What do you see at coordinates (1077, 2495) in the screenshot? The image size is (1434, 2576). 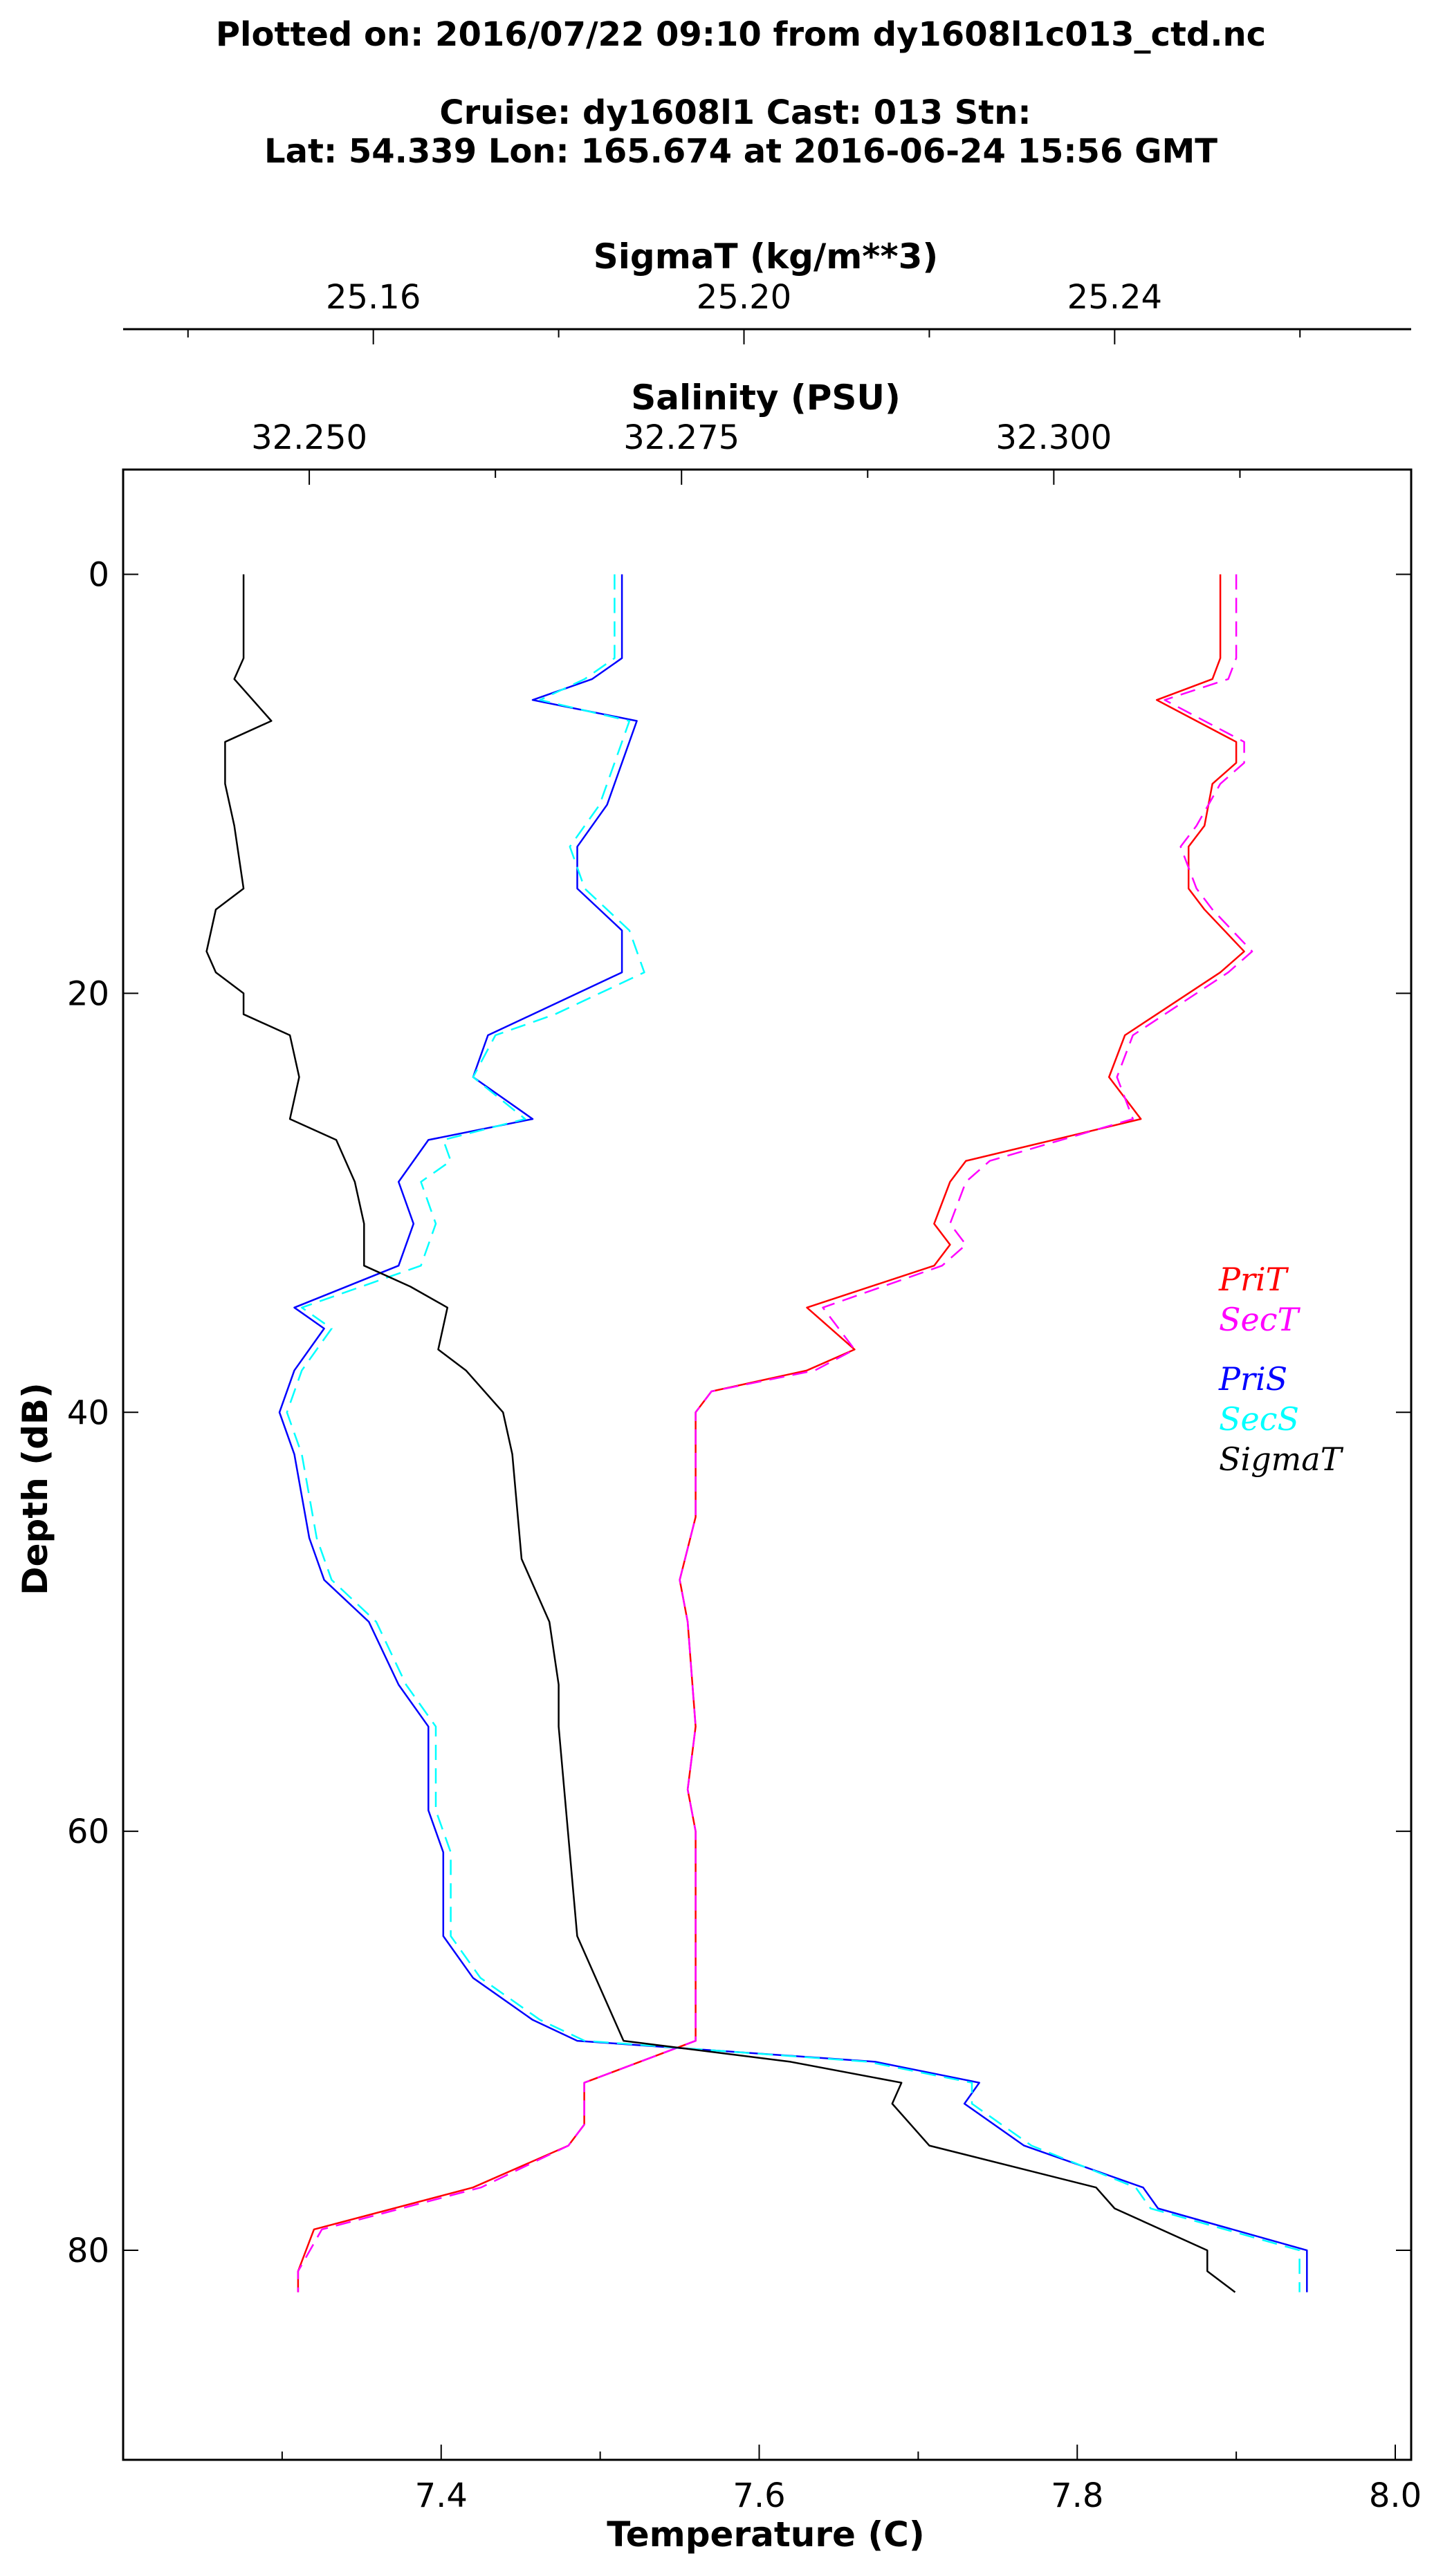 I see `temperature-tick-label: 7.8` at bounding box center [1077, 2495].